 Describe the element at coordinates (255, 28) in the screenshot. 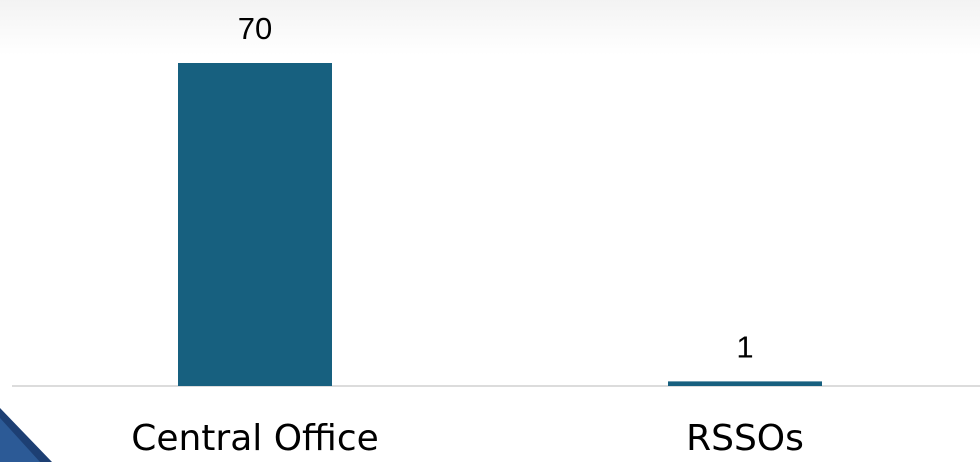

I see `value-label: 70` at that location.